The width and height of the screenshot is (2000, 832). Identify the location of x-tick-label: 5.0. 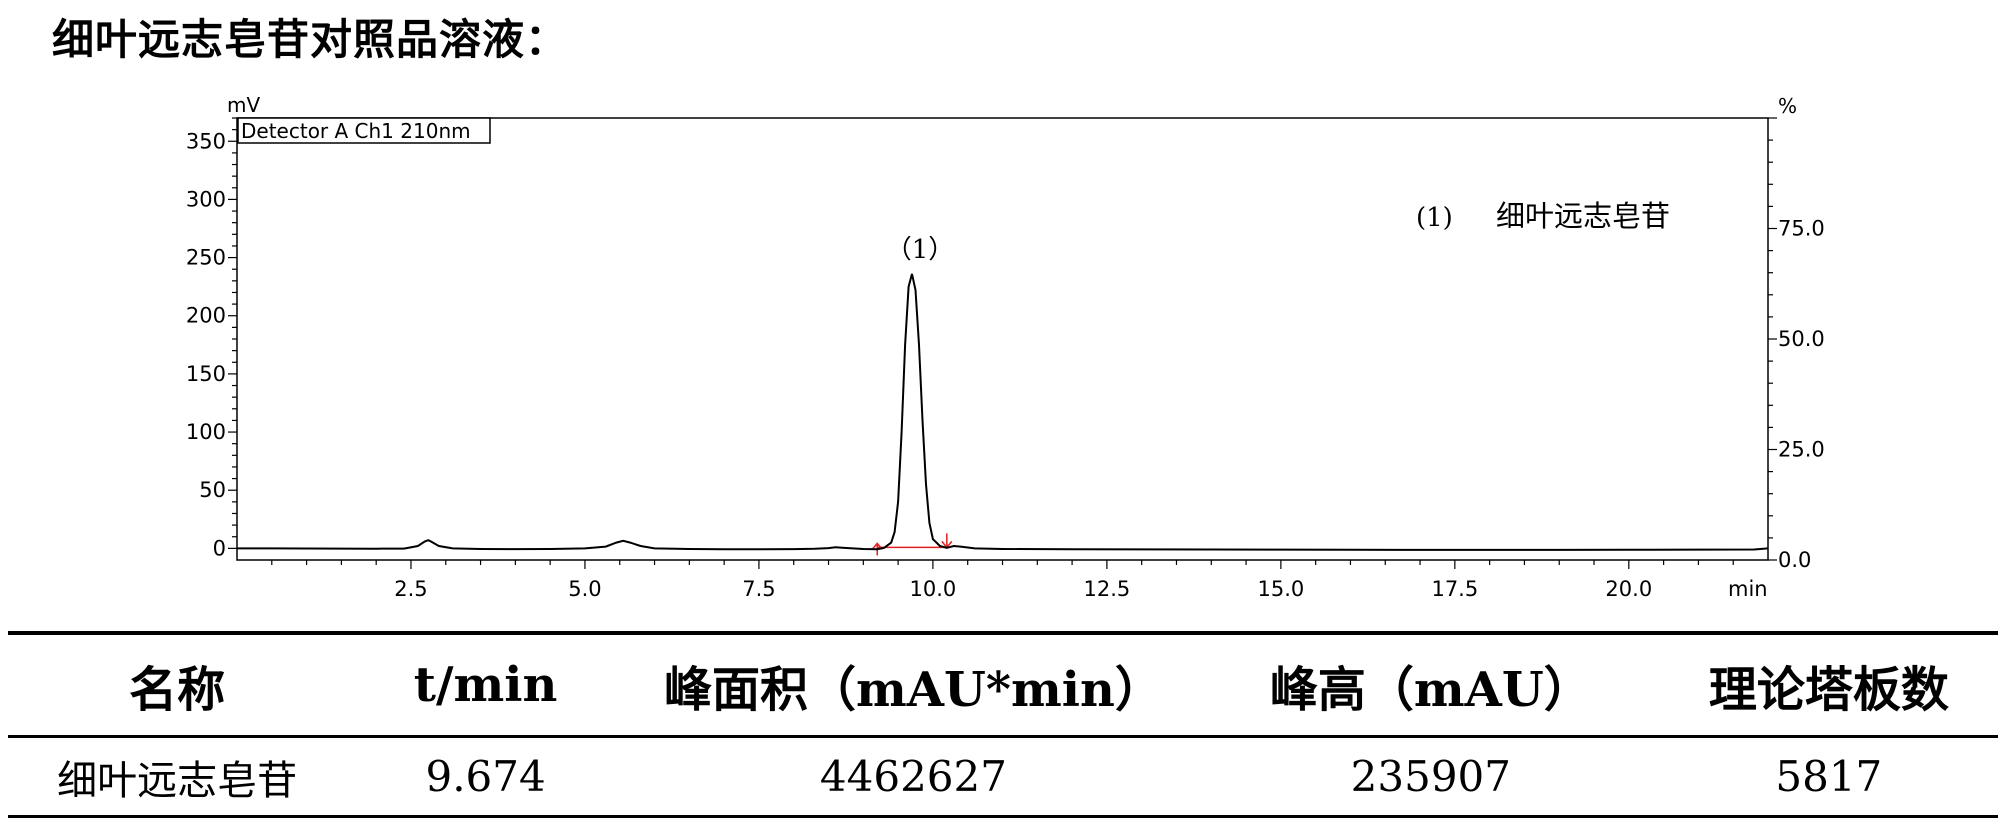
(584, 588).